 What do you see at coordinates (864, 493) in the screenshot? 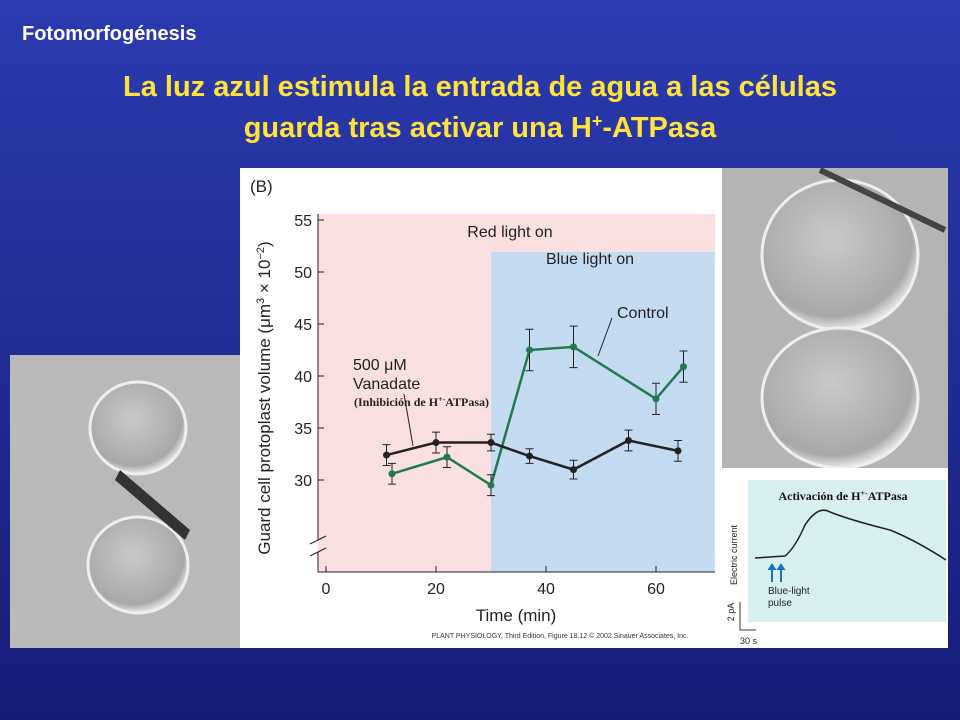
I see `inset-caption-sup: +-` at bounding box center [864, 493].